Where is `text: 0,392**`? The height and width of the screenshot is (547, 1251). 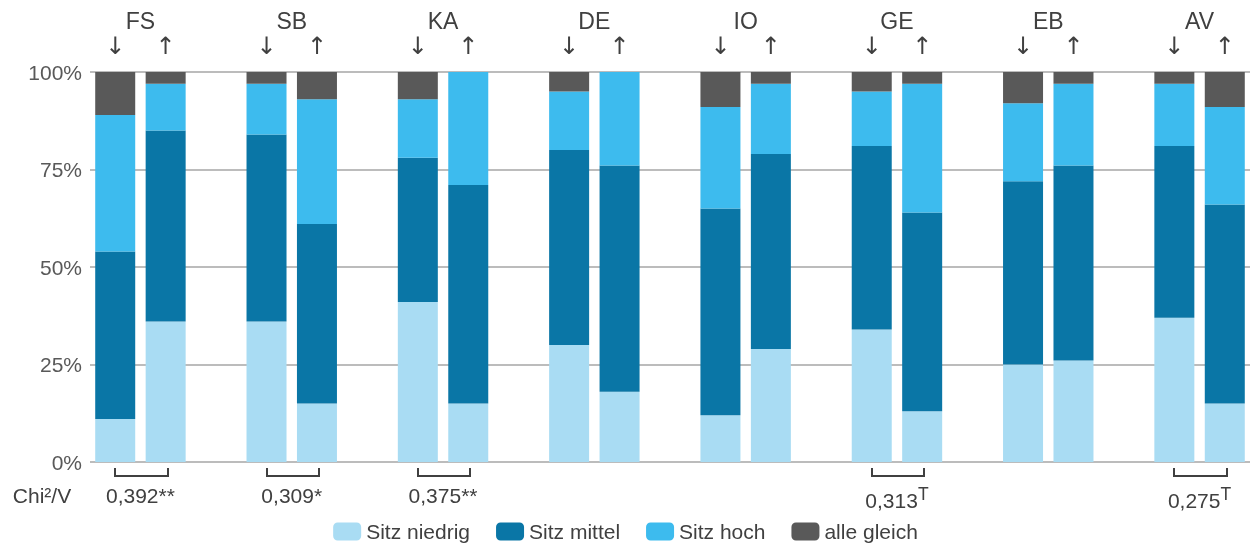 text: 0,392** is located at coordinates (140, 496).